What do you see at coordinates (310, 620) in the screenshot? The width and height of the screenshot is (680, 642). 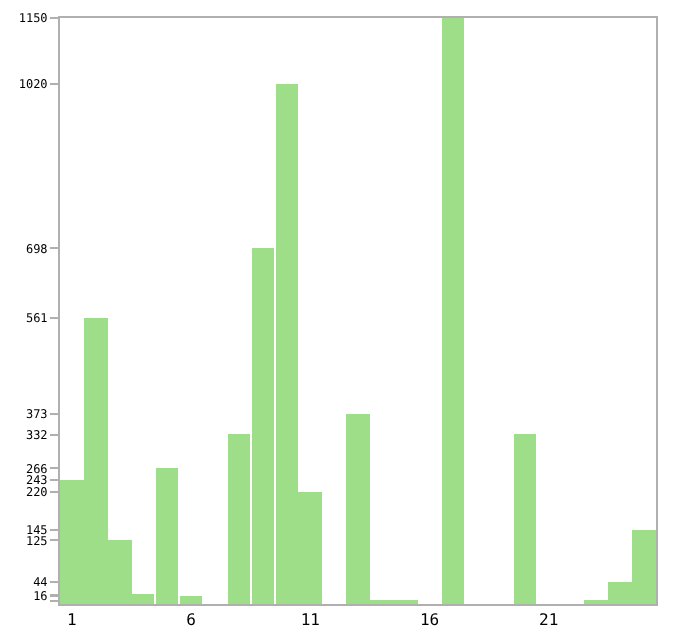 I see `x-tick-label: 11` at bounding box center [310, 620].